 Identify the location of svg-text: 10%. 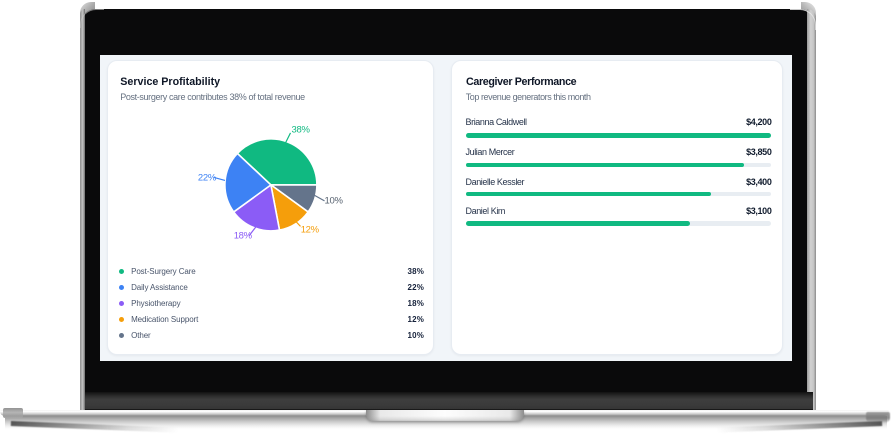
(334, 201).